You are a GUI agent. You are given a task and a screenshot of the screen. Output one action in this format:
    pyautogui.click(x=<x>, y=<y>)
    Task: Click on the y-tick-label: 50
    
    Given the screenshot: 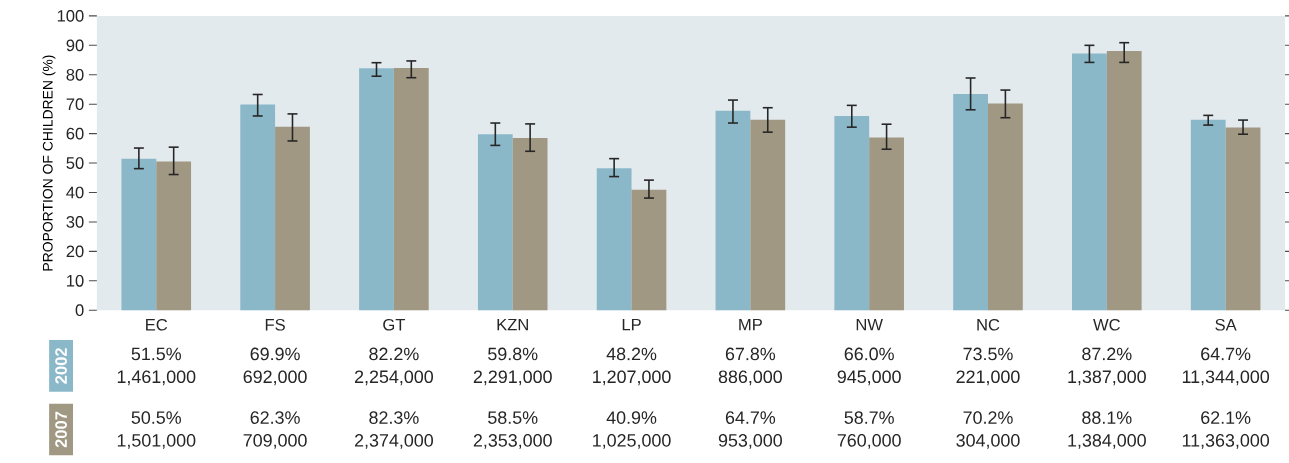 What is the action you would take?
    pyautogui.click(x=75, y=163)
    